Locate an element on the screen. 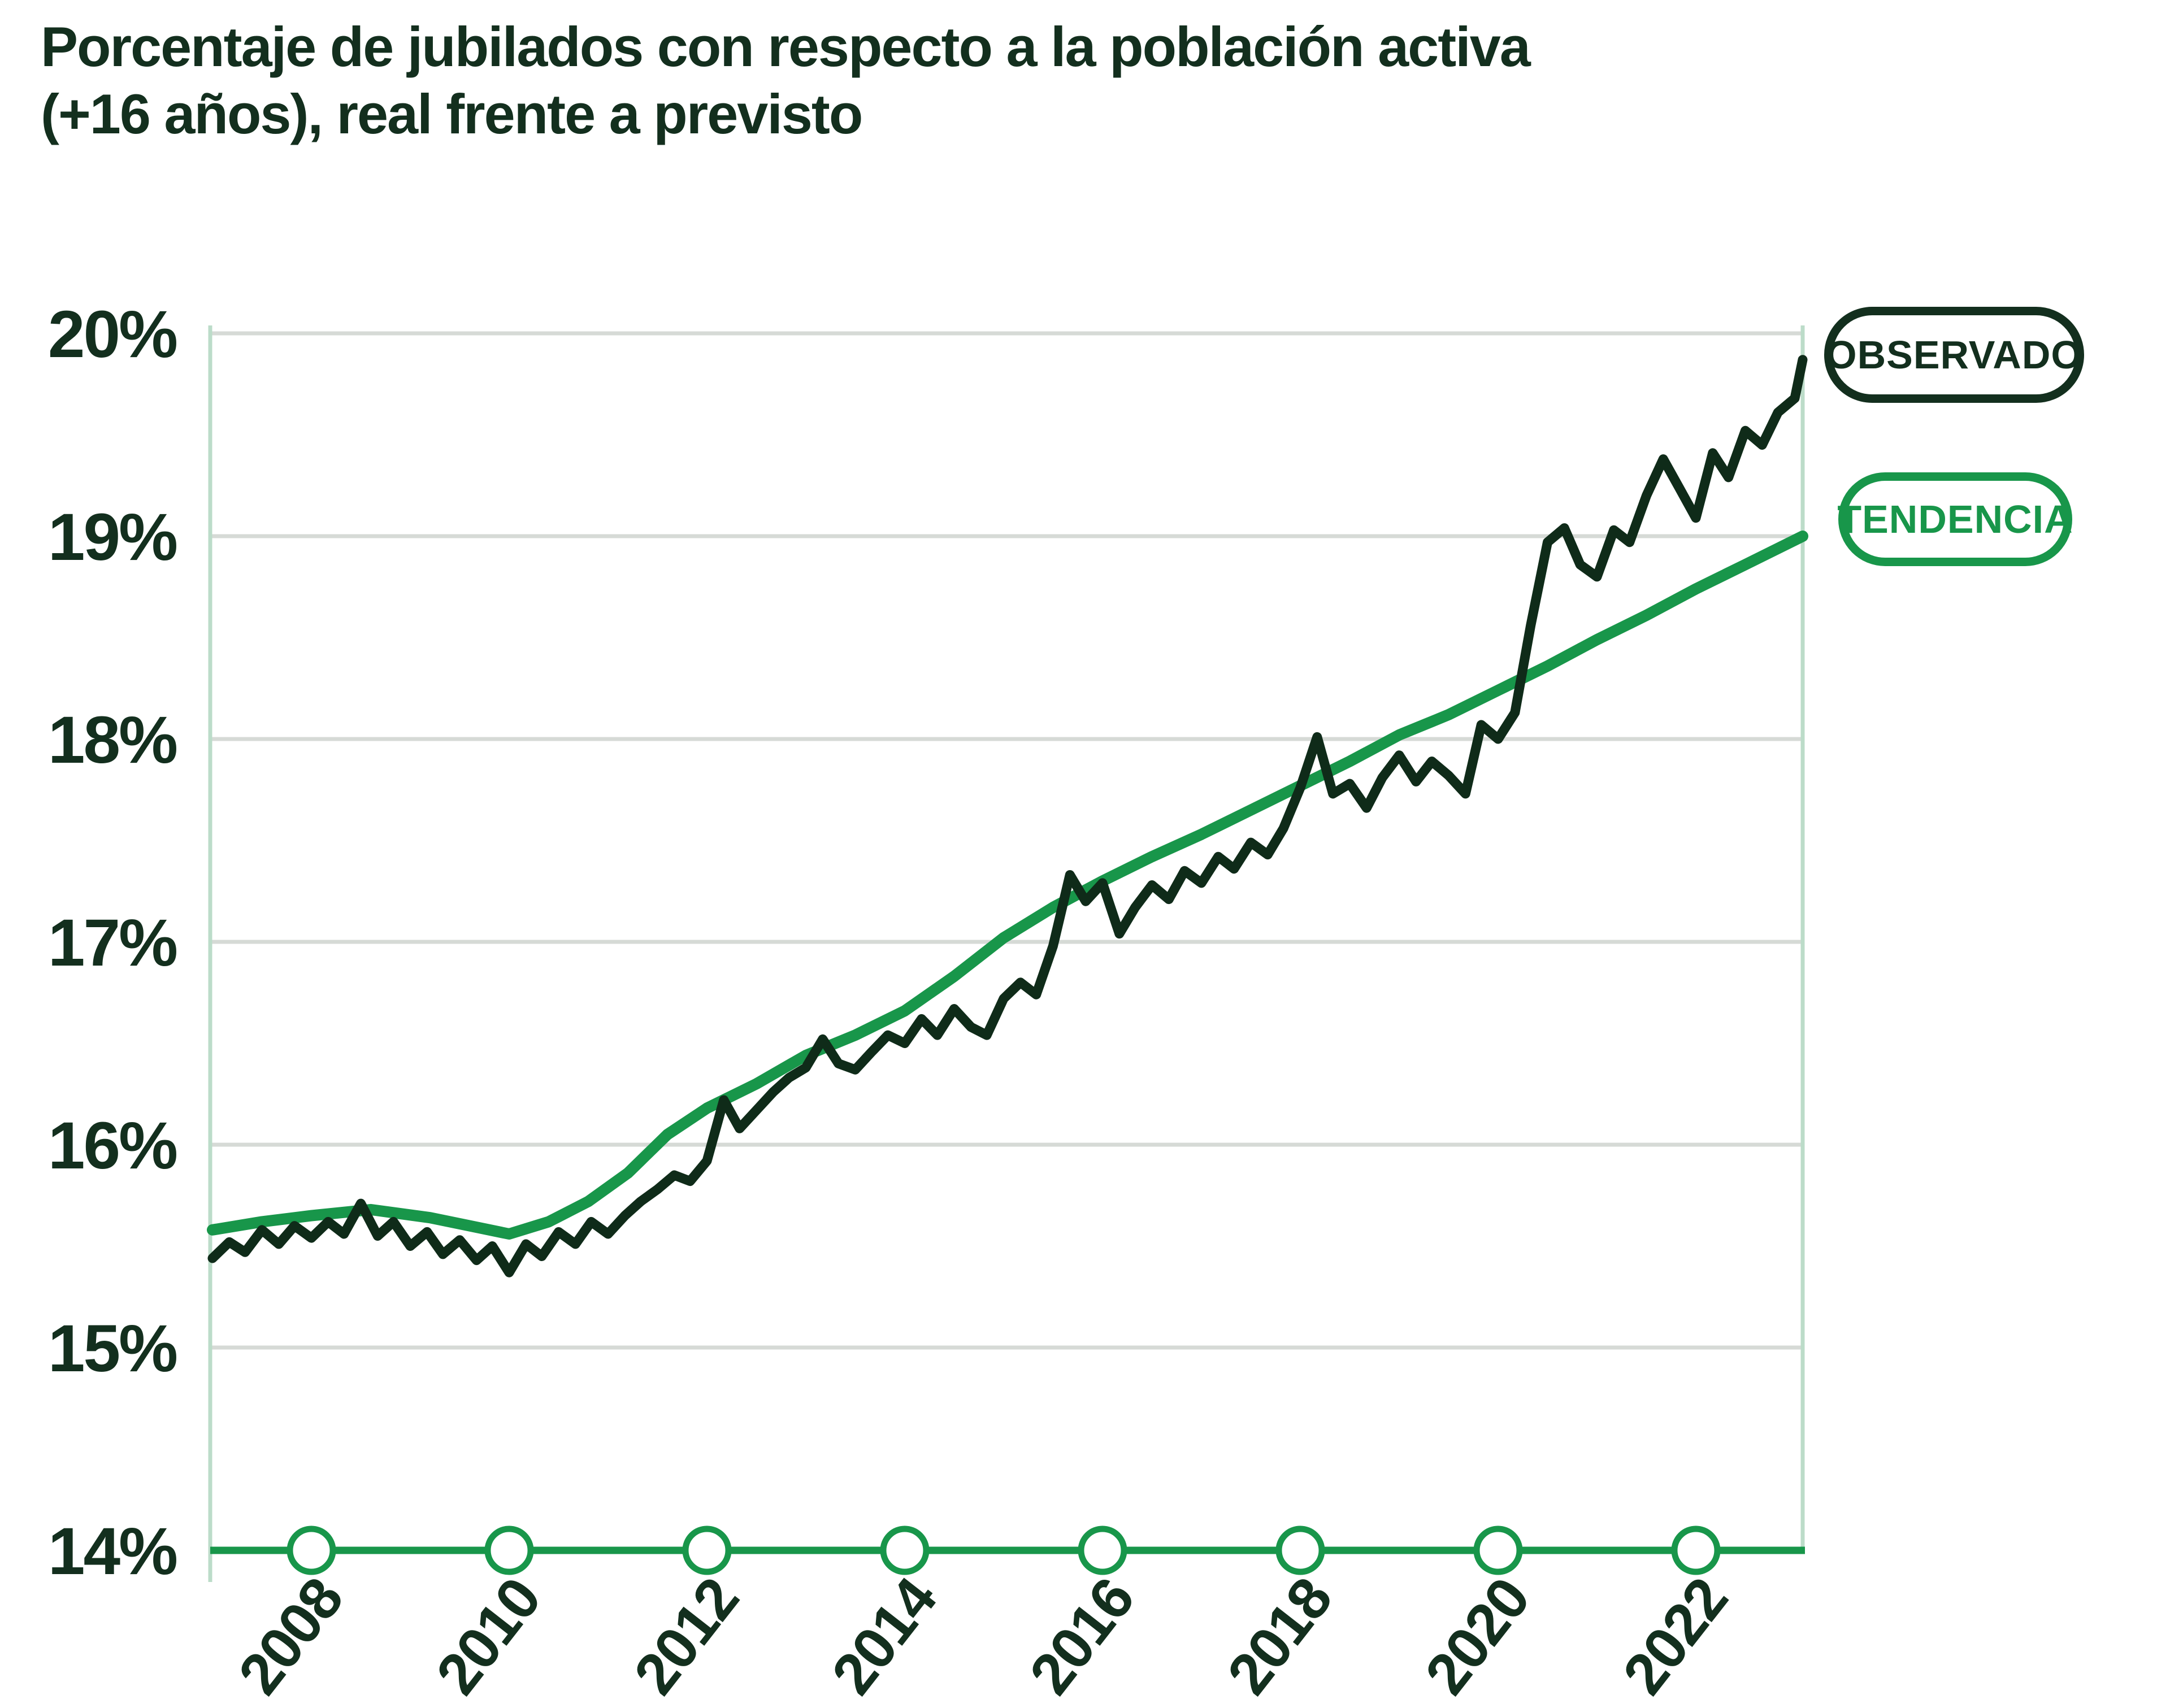 This screenshot has width=2170, height=1708. y-tick-label-17%: 17% is located at coordinates (112, 943).